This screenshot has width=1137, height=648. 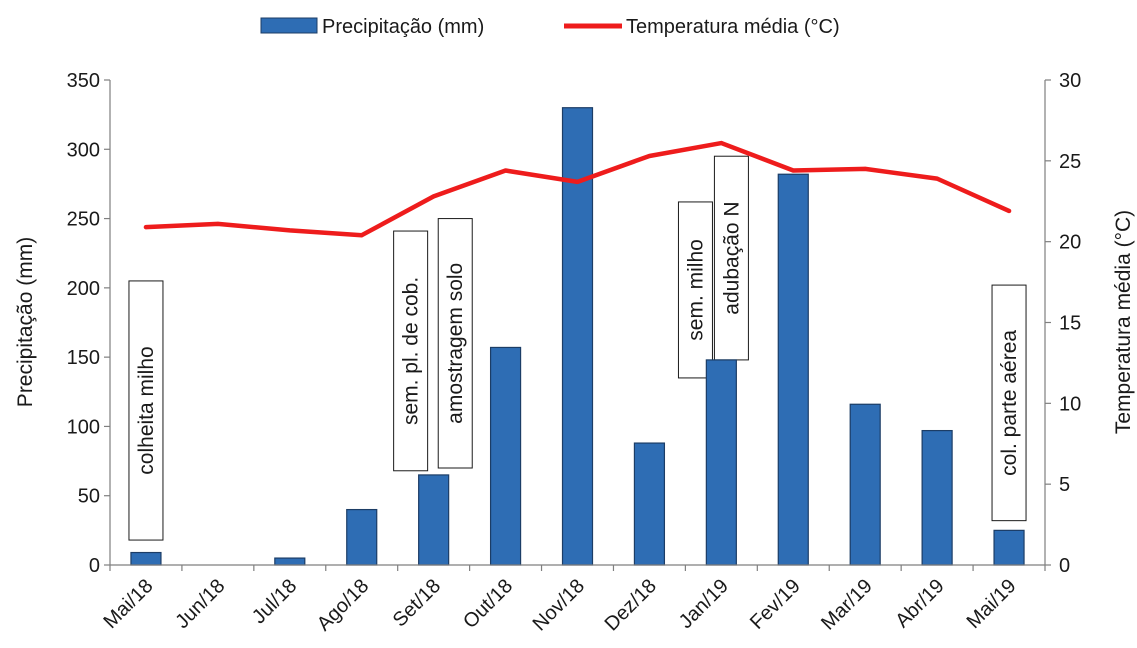 I want to click on x-tick-label: Dez/18, so click(x=631, y=605).